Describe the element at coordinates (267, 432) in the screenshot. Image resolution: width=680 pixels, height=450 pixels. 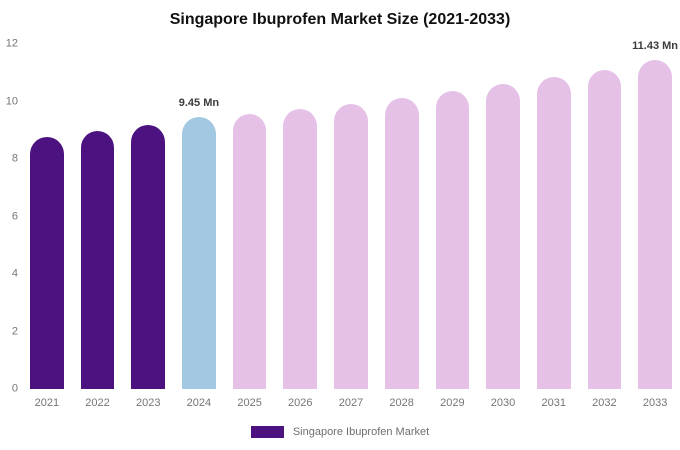
I see `legend-swatch` at that location.